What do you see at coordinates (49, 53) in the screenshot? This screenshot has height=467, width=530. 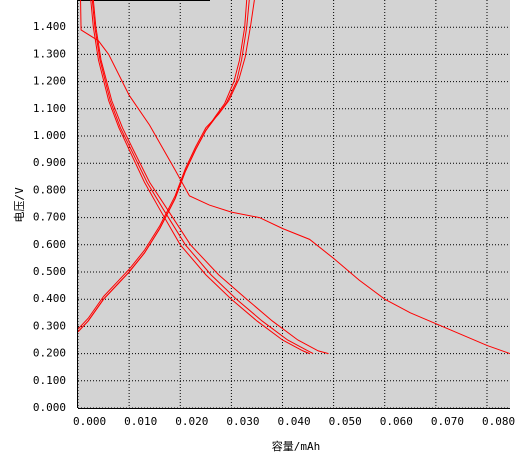 I see `y-tick-label: 1.300` at bounding box center [49, 53].